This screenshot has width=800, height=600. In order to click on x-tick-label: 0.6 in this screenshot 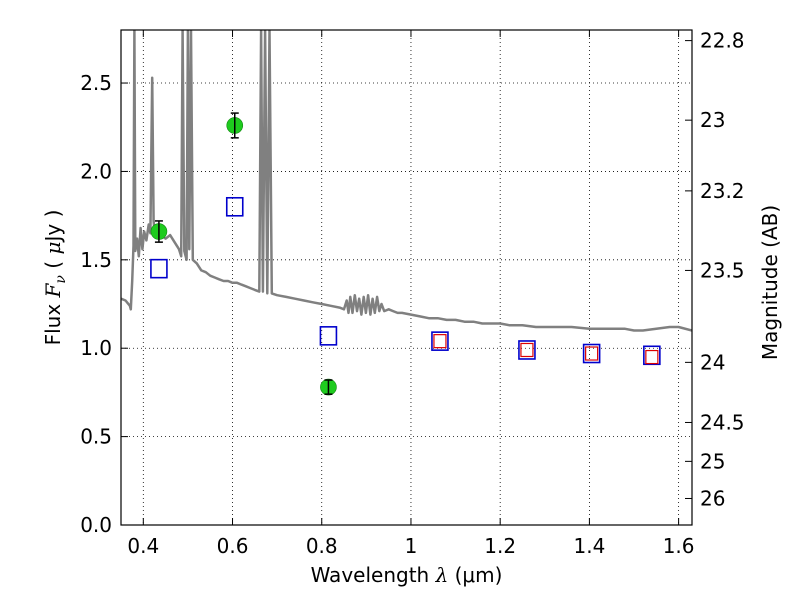, I will do `click(233, 546)`.